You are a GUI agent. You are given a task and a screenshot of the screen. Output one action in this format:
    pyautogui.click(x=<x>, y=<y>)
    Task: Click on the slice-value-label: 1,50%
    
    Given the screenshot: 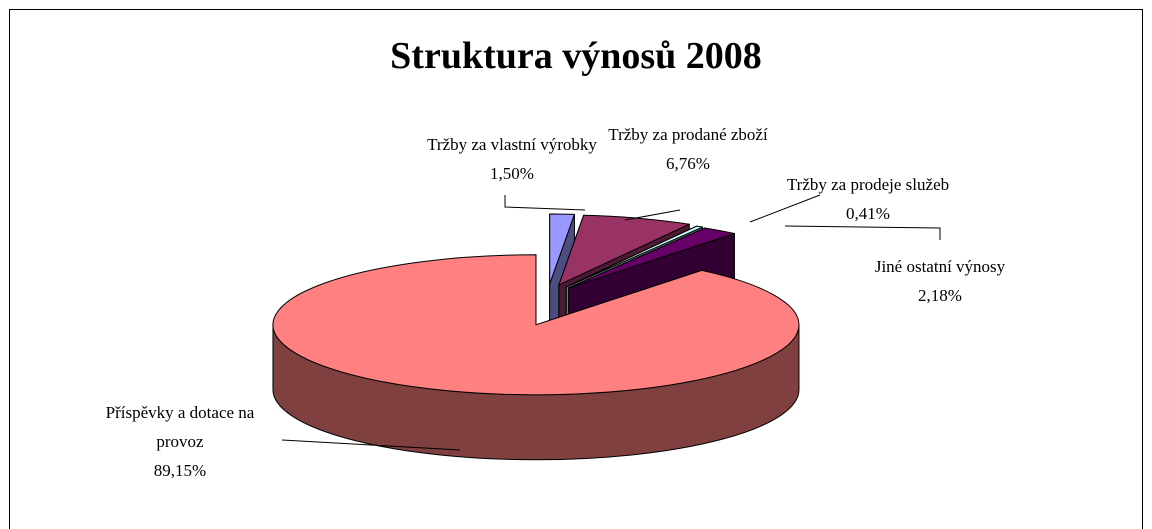 What is the action you would take?
    pyautogui.click(x=512, y=173)
    